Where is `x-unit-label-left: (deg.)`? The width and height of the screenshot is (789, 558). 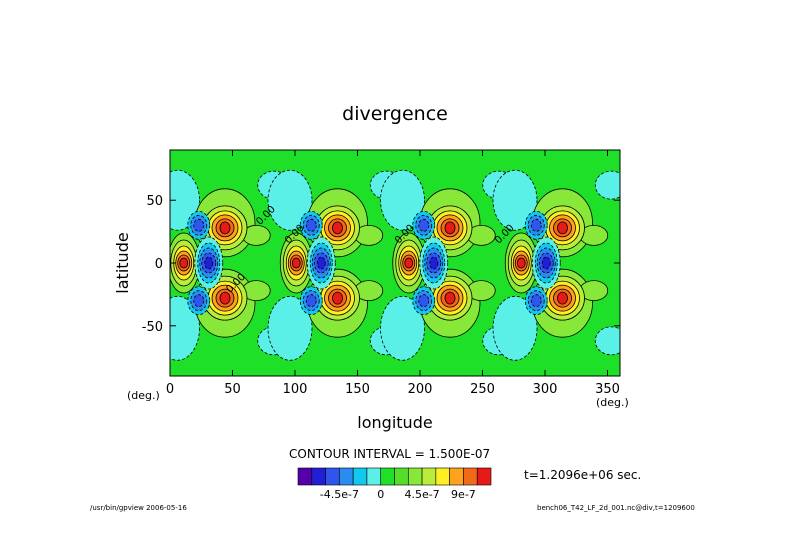
x-unit-label-left: (deg.) is located at coordinates (143, 395).